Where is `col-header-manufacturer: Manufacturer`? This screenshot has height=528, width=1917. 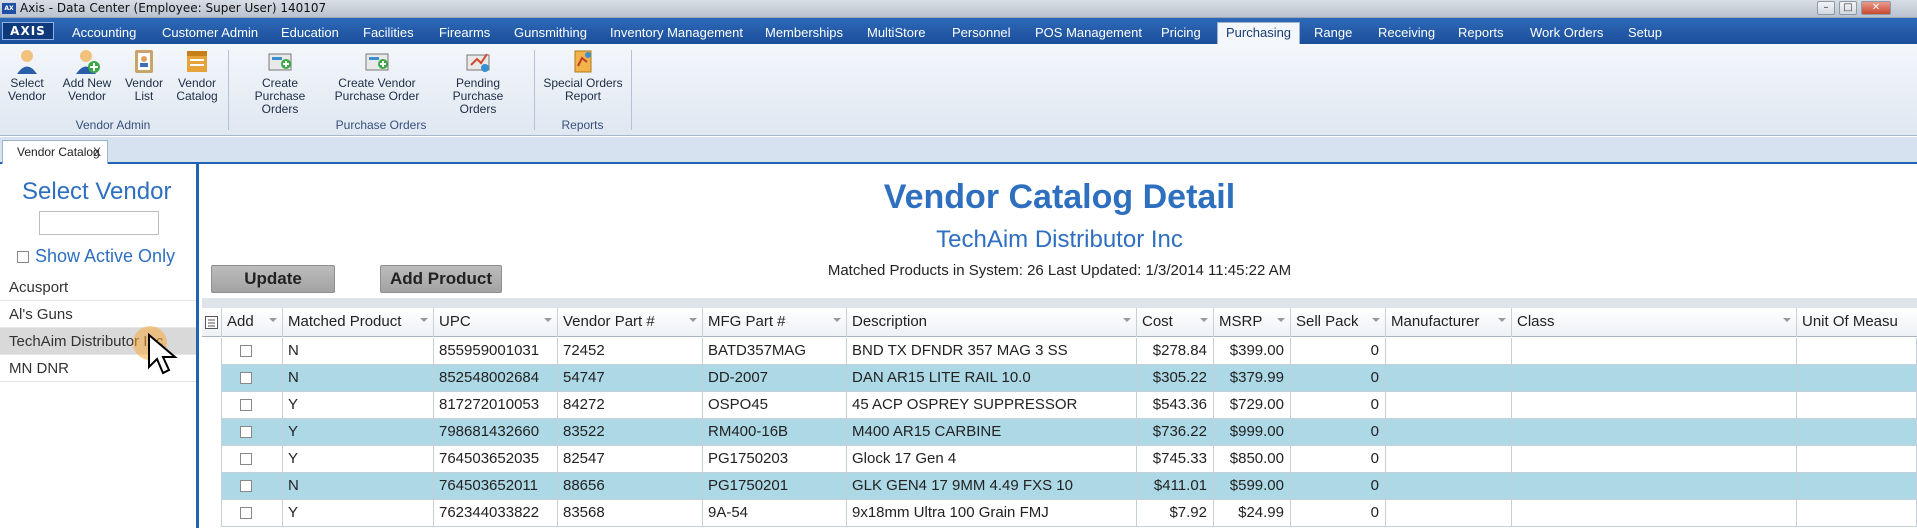
col-header-manufacturer: Manufacturer is located at coordinates (1449, 322).